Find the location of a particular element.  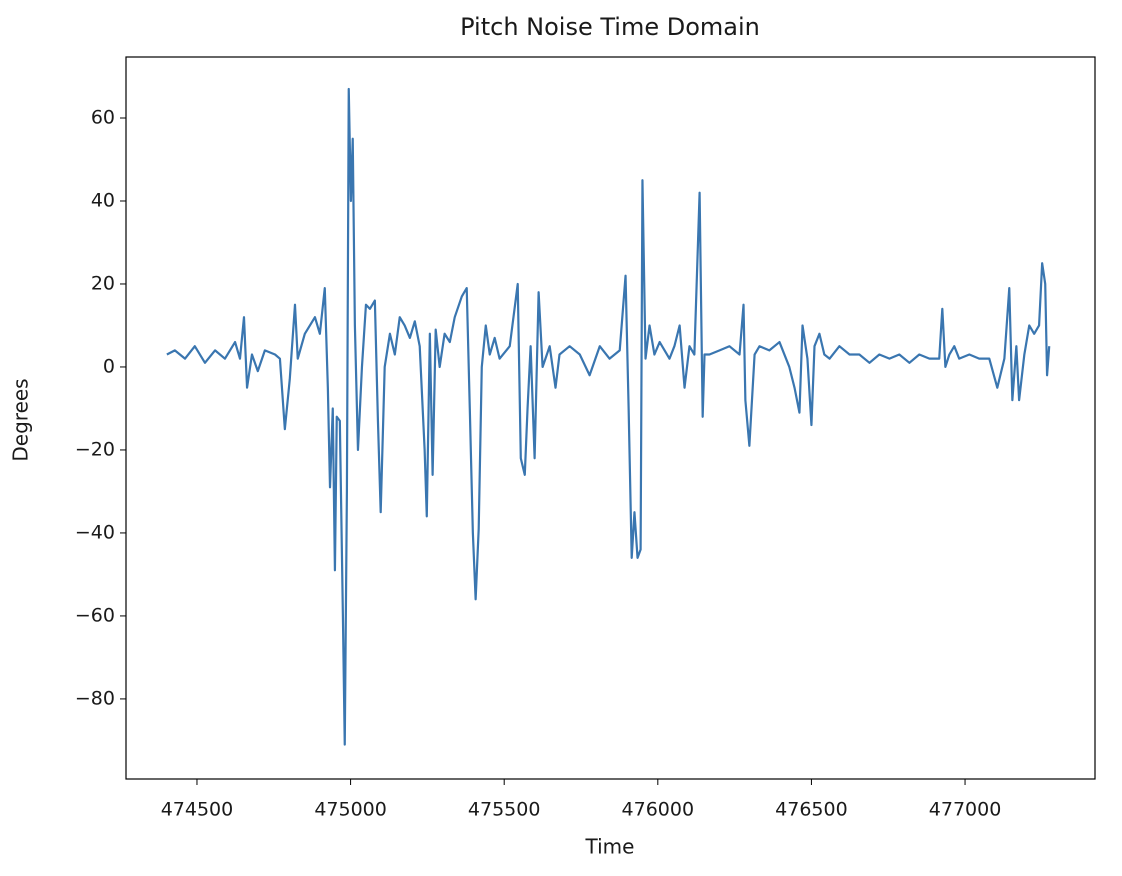

y-tick-label: −40 is located at coordinates (95, 532).